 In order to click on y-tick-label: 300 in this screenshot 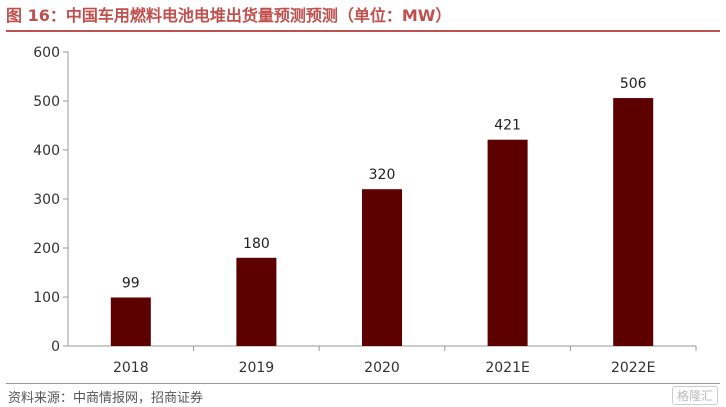, I will do `click(46, 200)`.